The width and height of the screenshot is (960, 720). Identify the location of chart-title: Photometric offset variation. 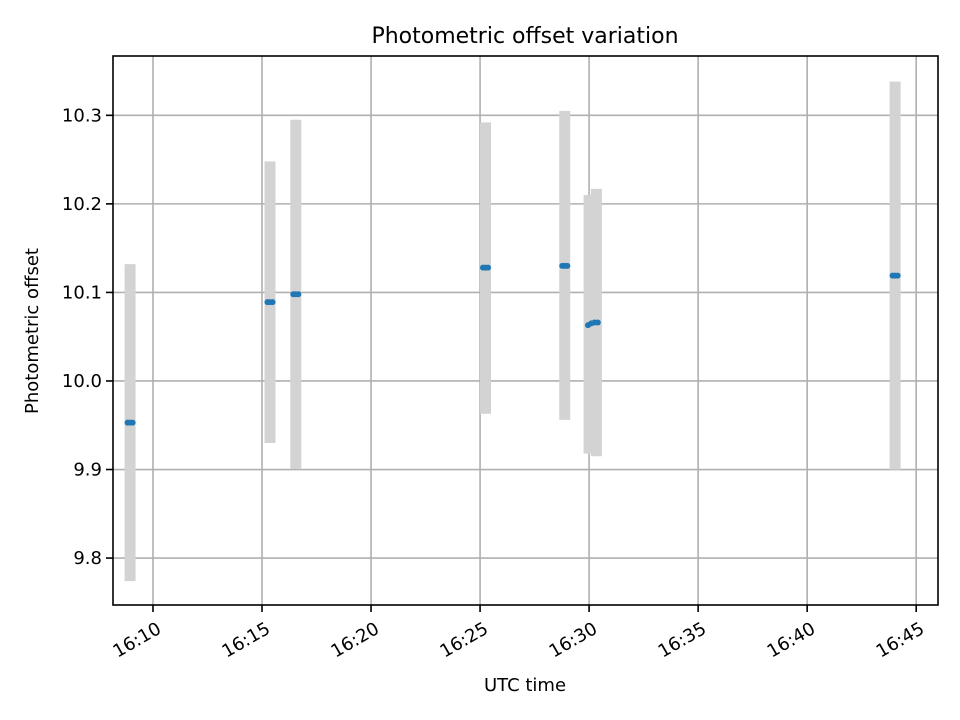
(524, 36).